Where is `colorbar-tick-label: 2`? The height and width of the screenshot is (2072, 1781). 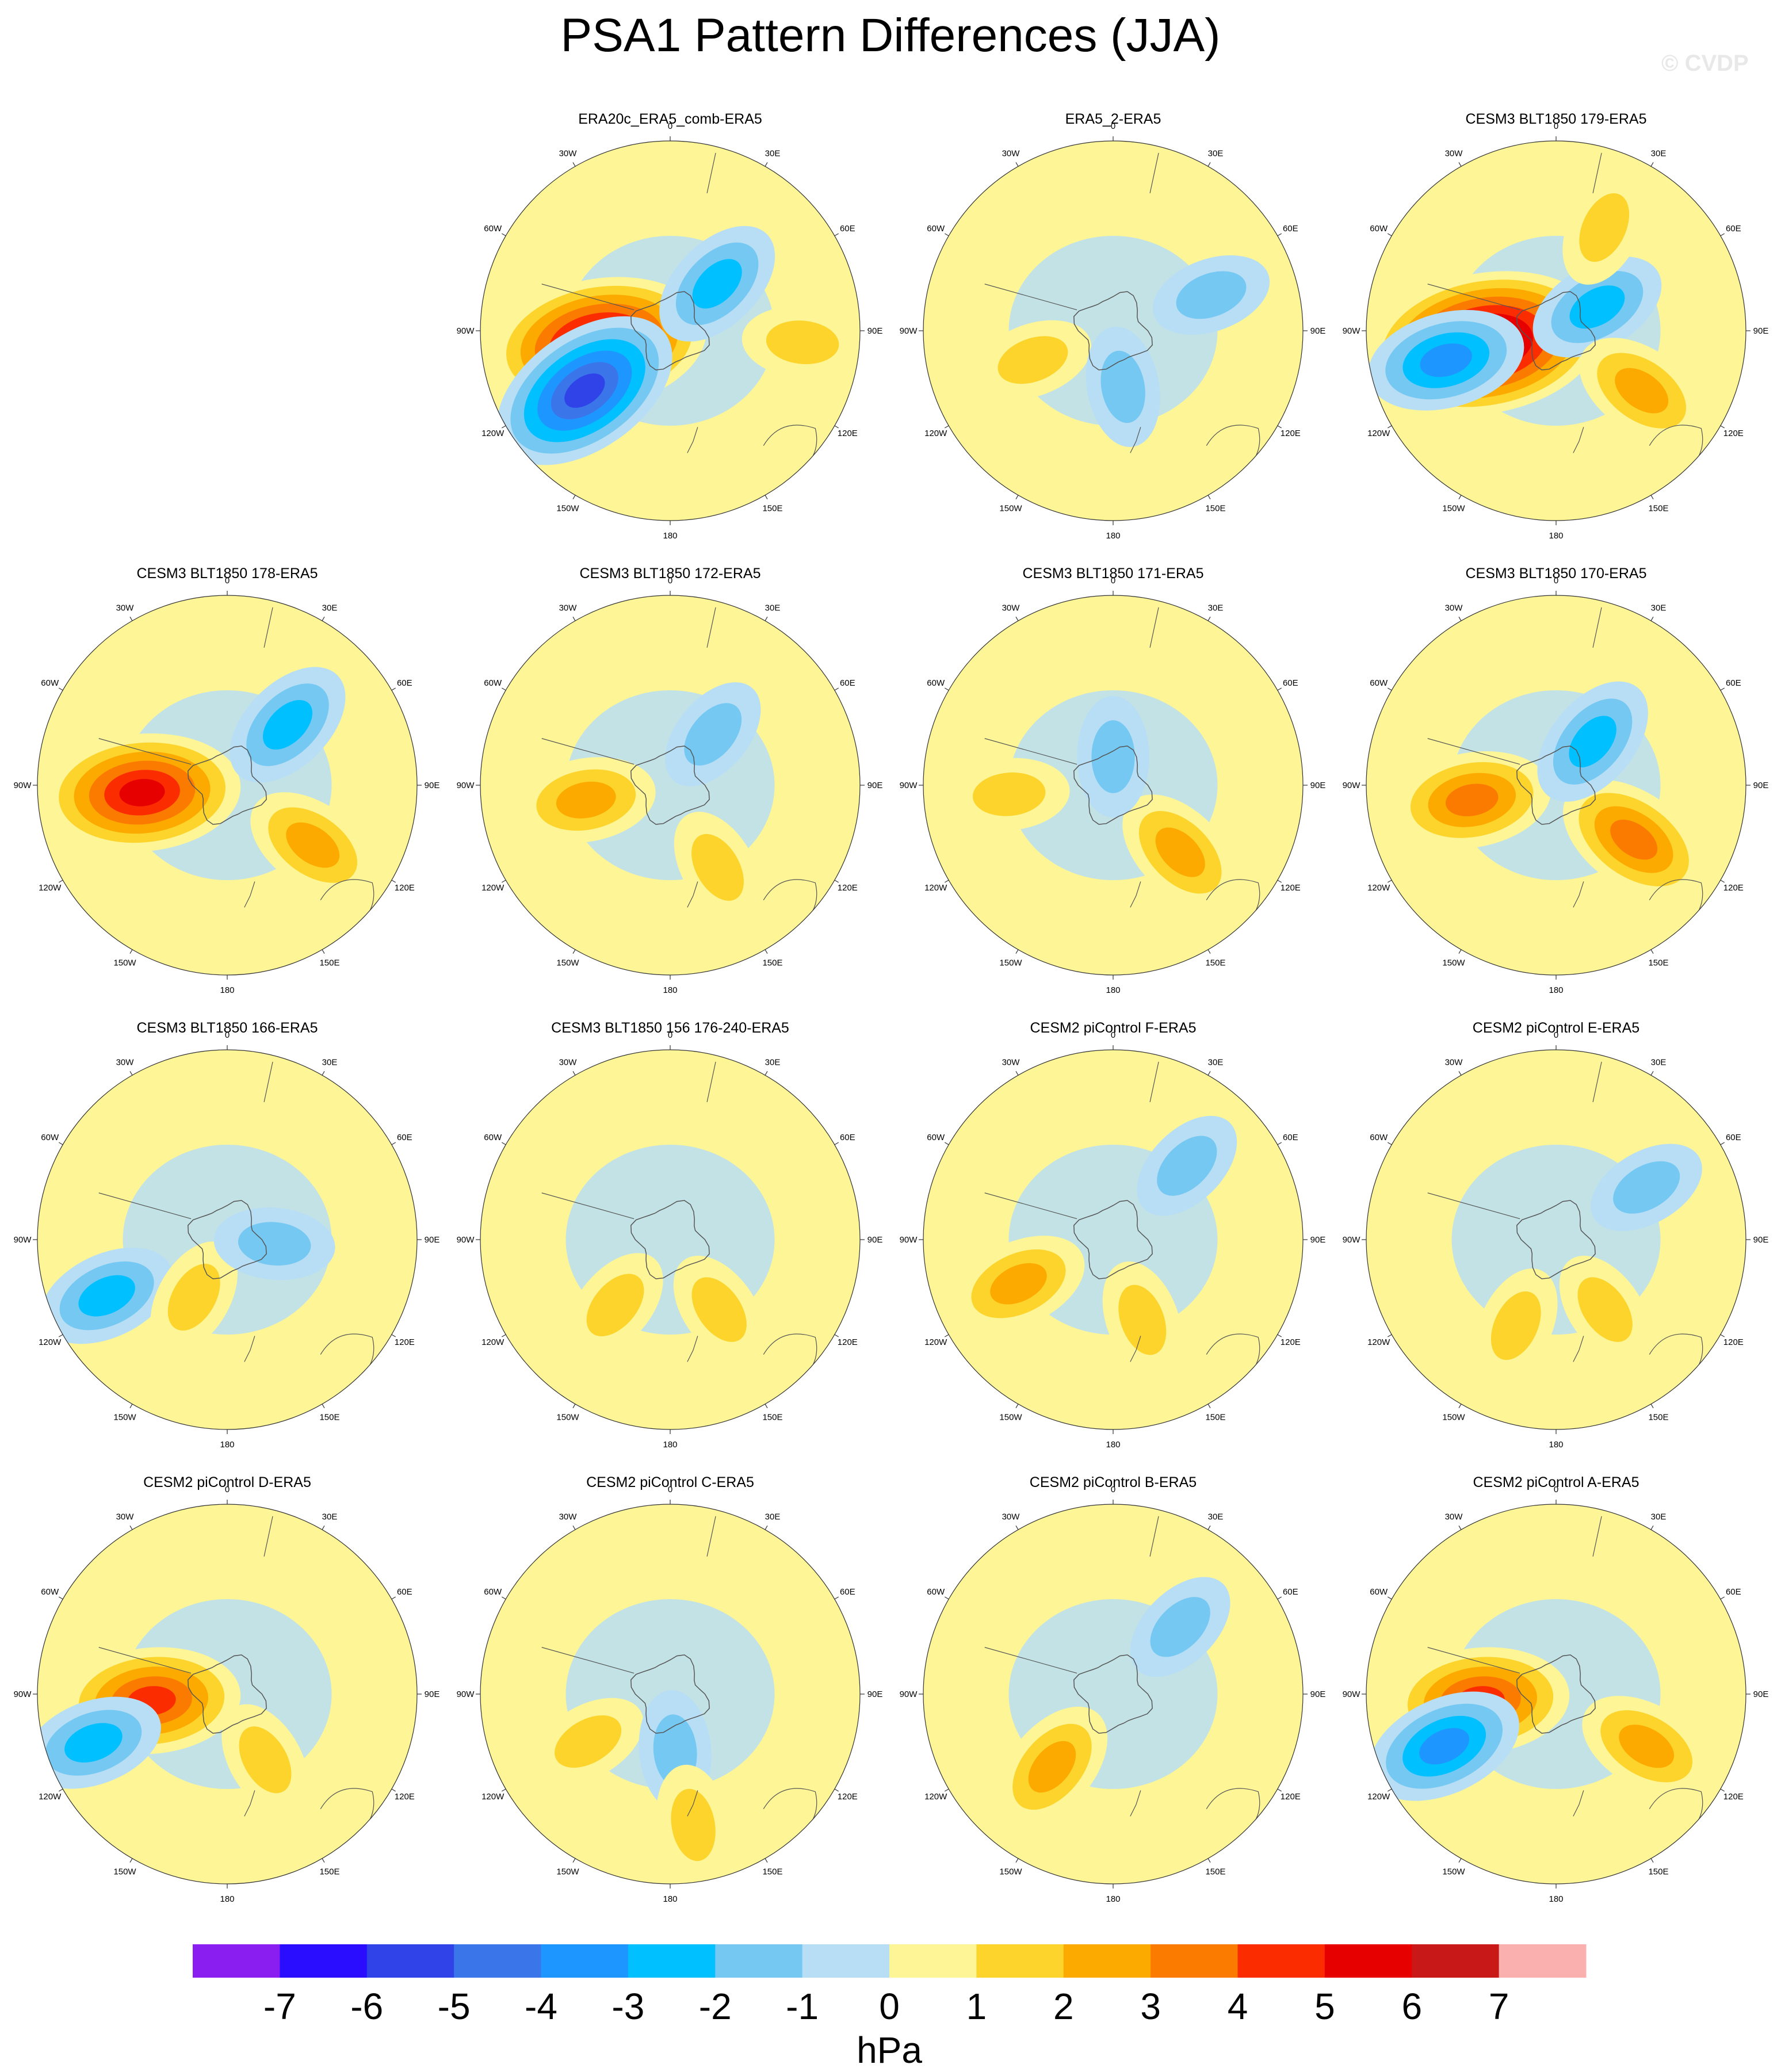 colorbar-tick-label: 2 is located at coordinates (1063, 2006).